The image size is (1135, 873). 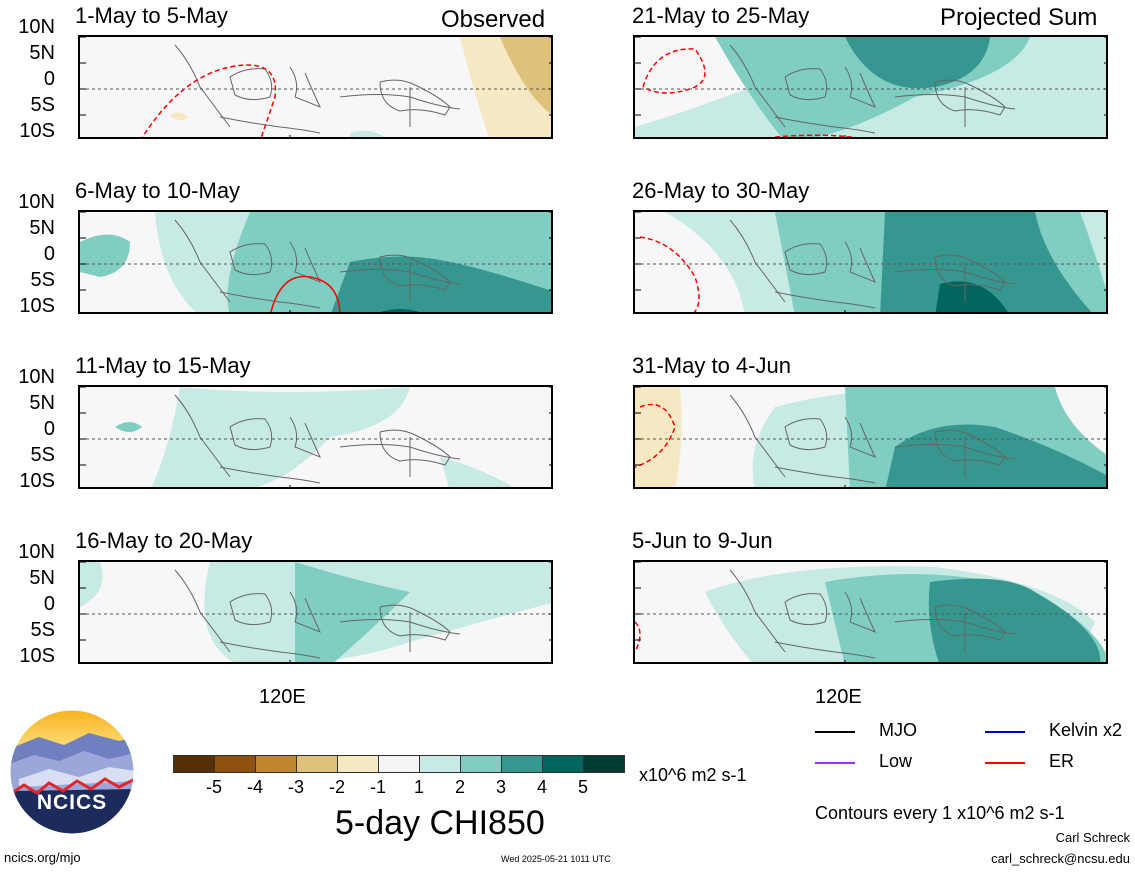 I want to click on panel-title: 5-Jun to 9-Jun, so click(x=702, y=540).